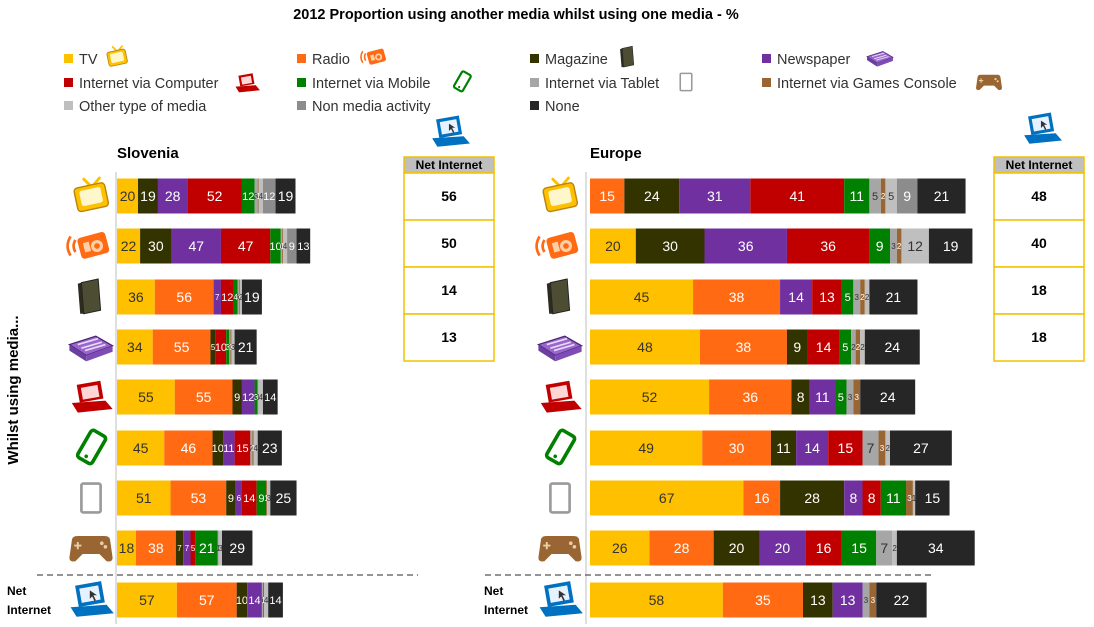  Describe the element at coordinates (882, 83) in the screenshot. I see `legend-item: Internet via Games Console` at that location.